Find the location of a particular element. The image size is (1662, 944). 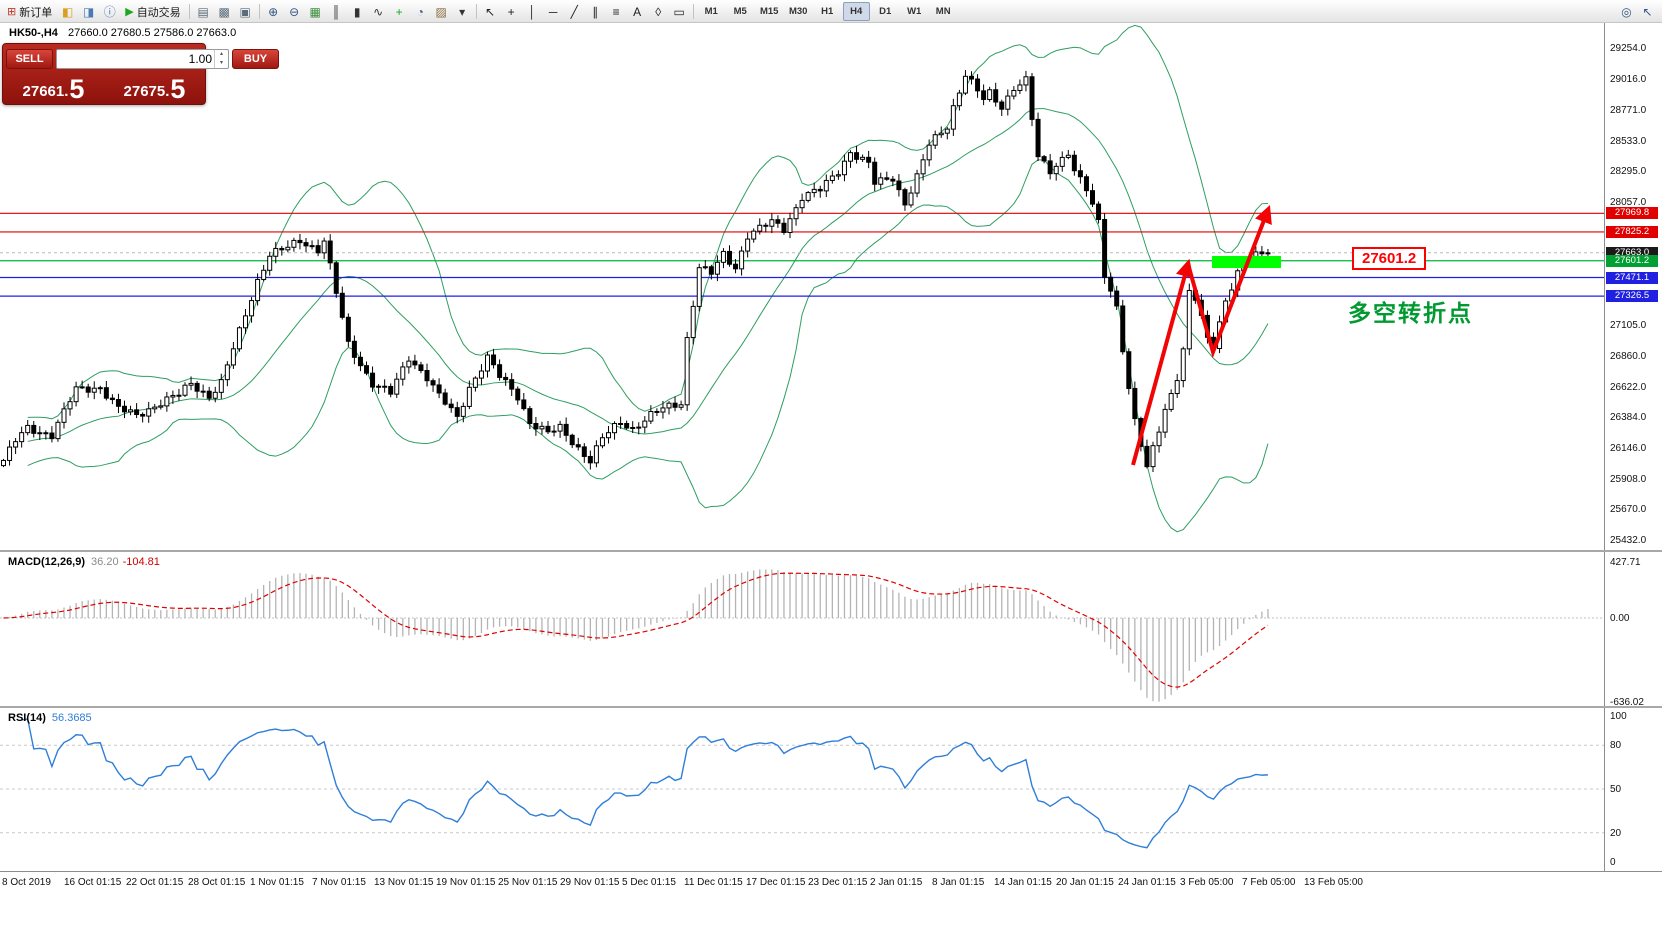

zoom-out-icon: ⊖ is located at coordinates (294, 11).